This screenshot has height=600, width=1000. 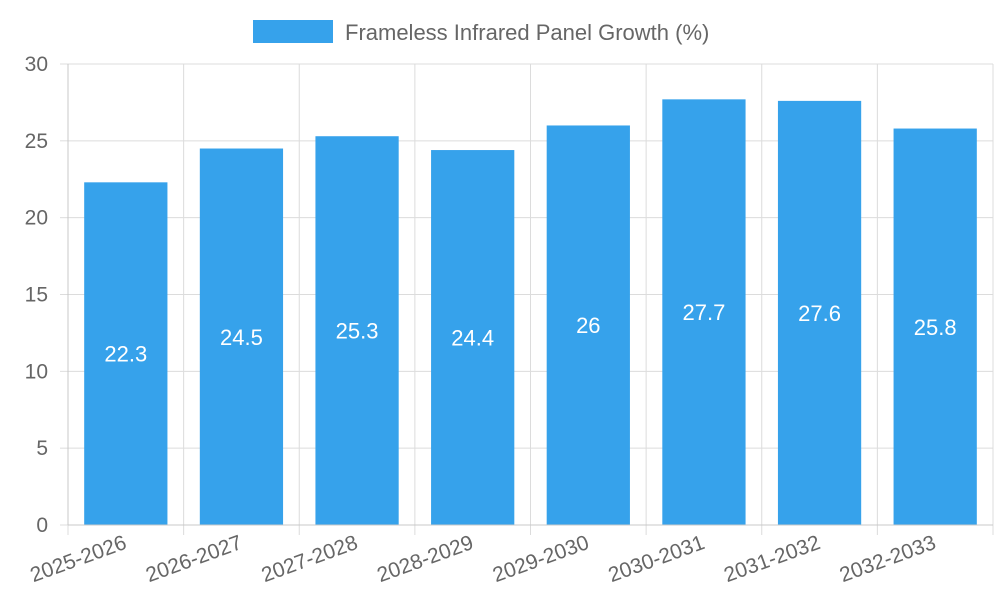 What do you see at coordinates (194, 559) in the screenshot?
I see `x-tick-label: 2026-2027` at bounding box center [194, 559].